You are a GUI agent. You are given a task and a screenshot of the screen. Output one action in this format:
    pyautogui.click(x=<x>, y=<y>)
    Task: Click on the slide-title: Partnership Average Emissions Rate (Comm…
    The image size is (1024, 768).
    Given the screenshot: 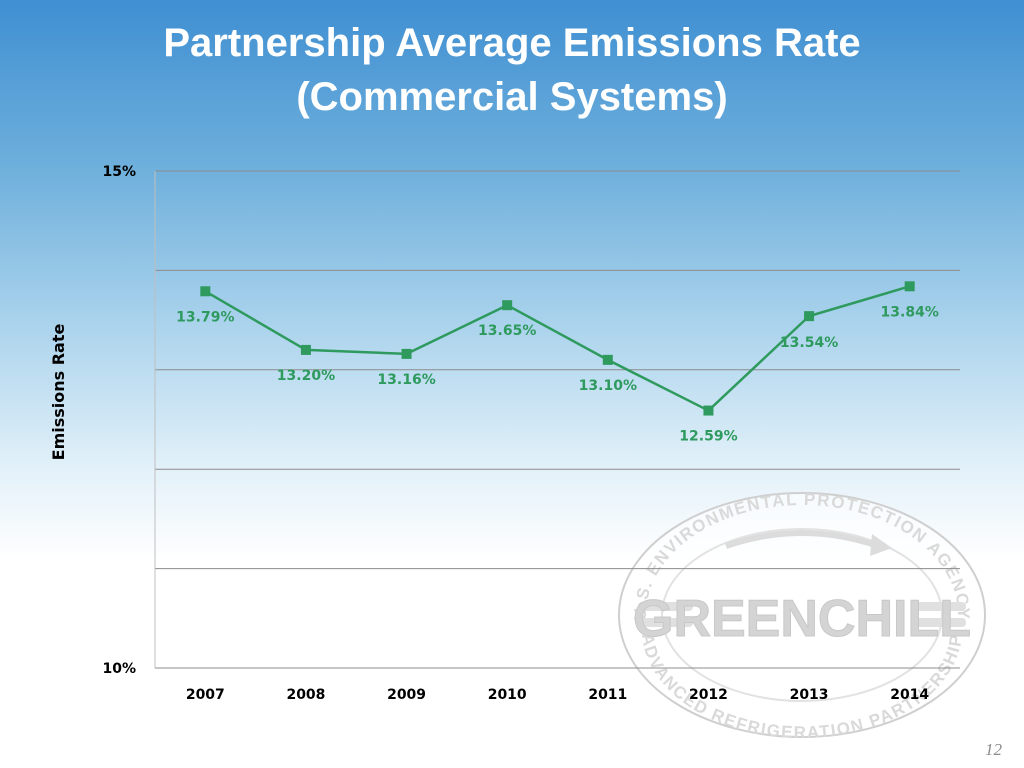 What is the action you would take?
    pyautogui.click(x=512, y=70)
    